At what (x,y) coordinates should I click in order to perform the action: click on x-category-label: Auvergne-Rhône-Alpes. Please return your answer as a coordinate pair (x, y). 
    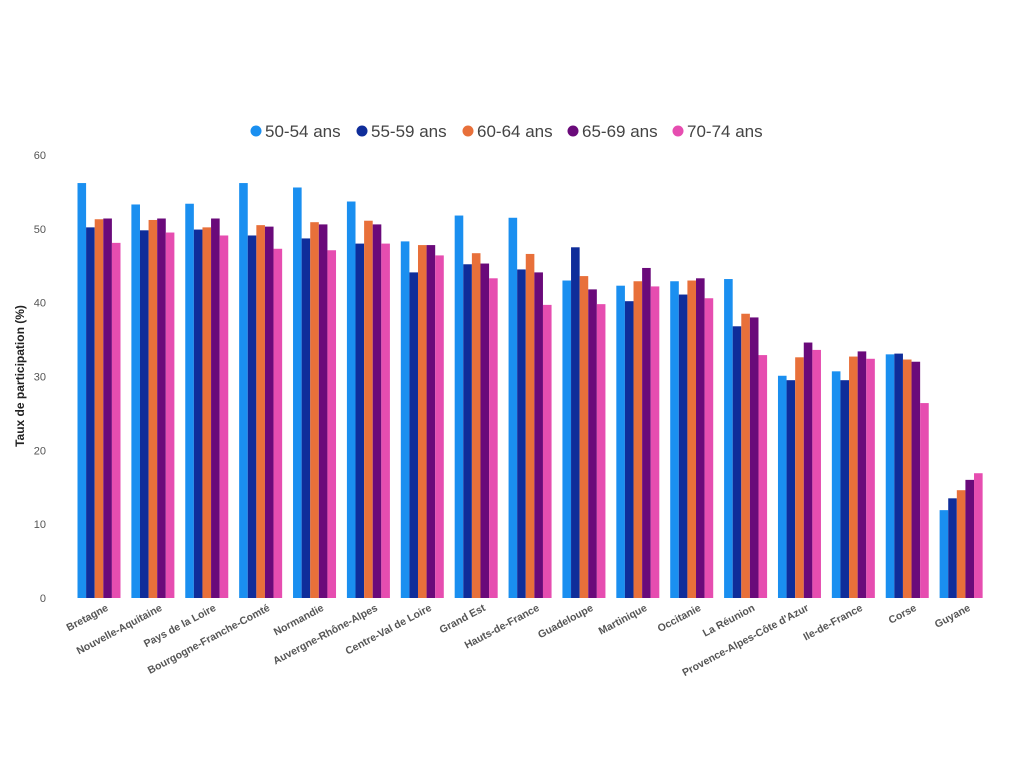
    Looking at the image, I should click on (325, 634).